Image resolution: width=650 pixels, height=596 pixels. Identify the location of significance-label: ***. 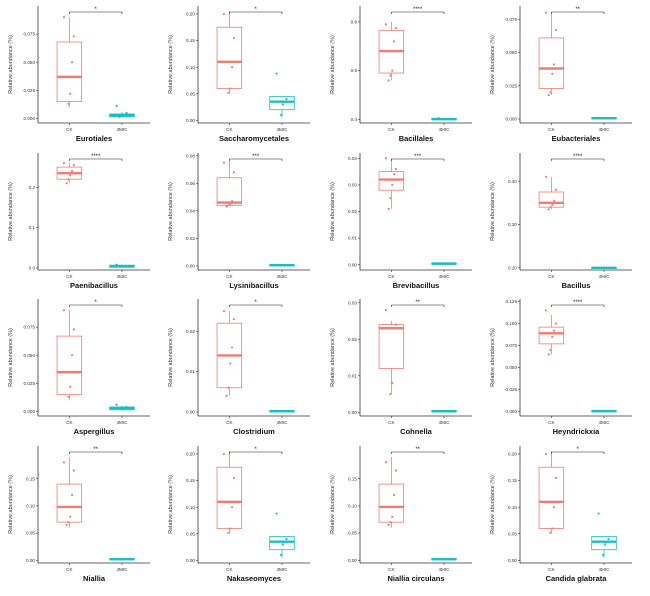
(418, 157).